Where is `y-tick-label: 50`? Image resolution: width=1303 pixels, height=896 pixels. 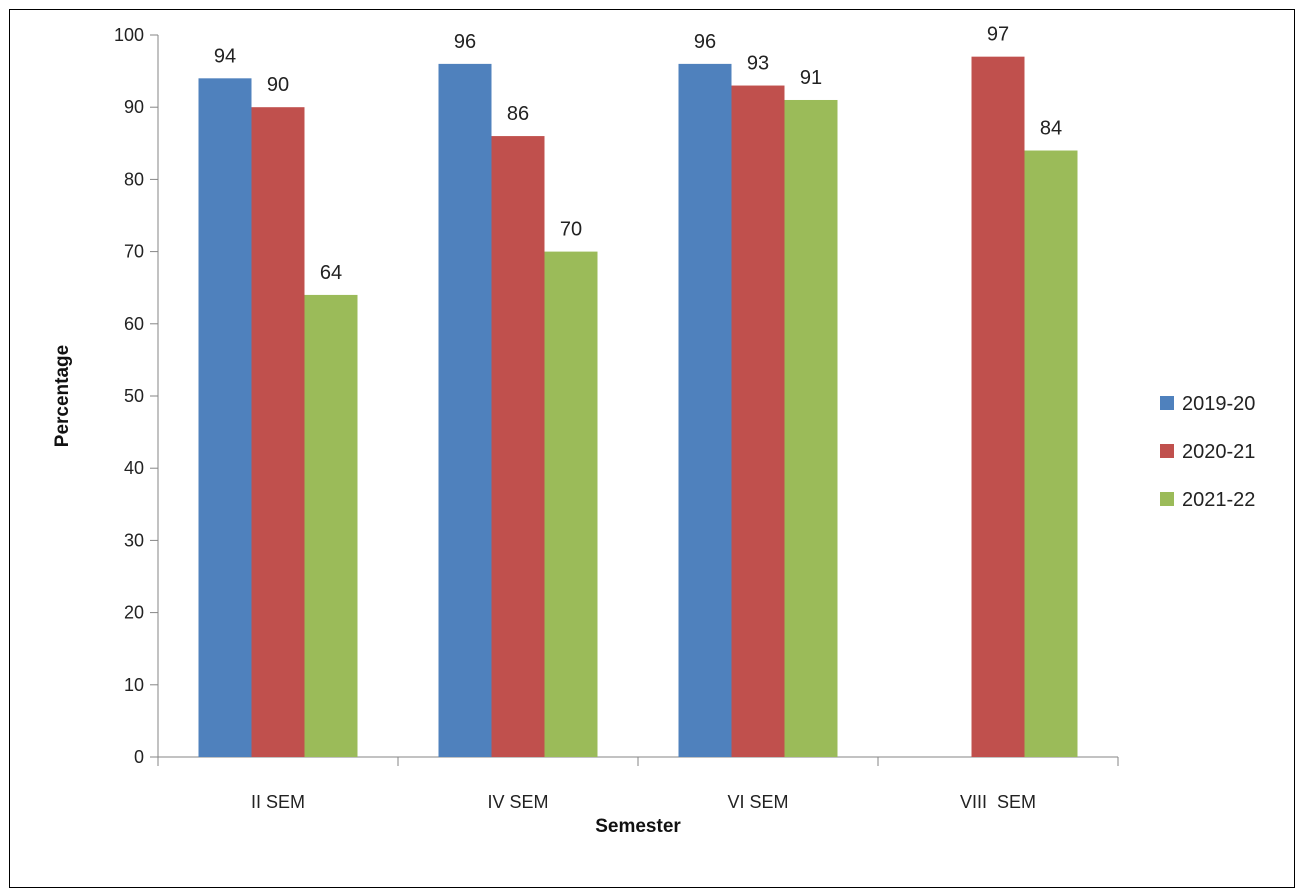
y-tick-label: 50 is located at coordinates (134, 396).